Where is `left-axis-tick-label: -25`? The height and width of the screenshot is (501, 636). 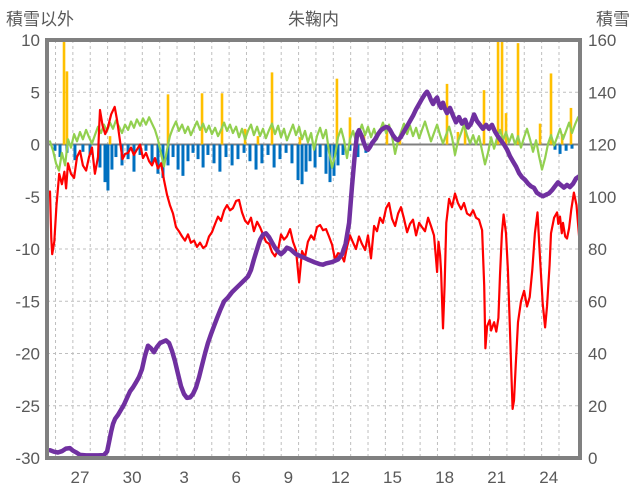 left-axis-tick-label: -25 is located at coordinates (27, 406).